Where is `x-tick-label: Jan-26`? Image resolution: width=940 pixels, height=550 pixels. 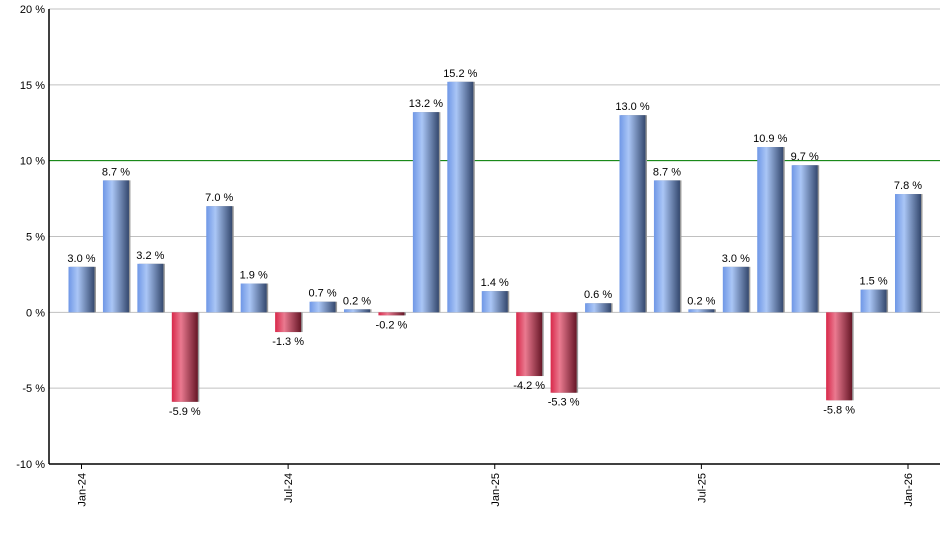
x-tick-label: Jan-26 is located at coordinates (909, 490).